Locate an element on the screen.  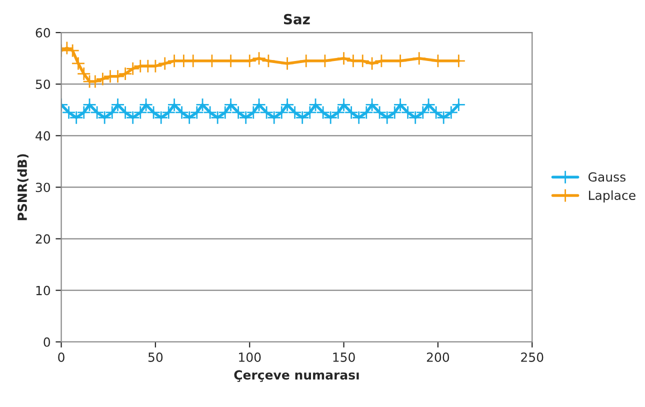
y-tick-label: 10 is located at coordinates (43, 291).